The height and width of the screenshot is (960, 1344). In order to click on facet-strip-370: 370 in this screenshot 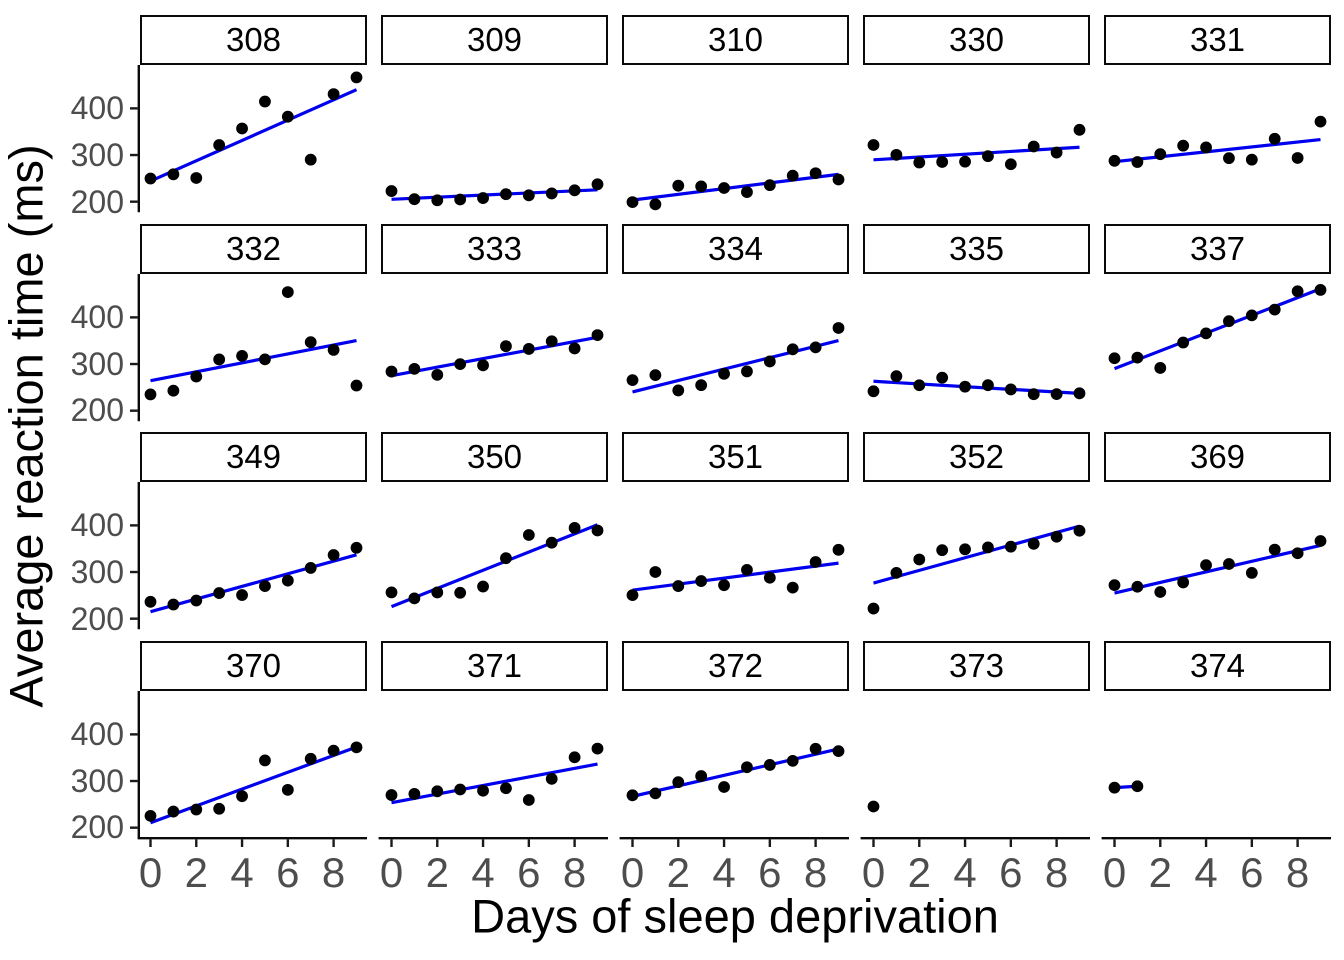, I will do `click(253, 665)`.